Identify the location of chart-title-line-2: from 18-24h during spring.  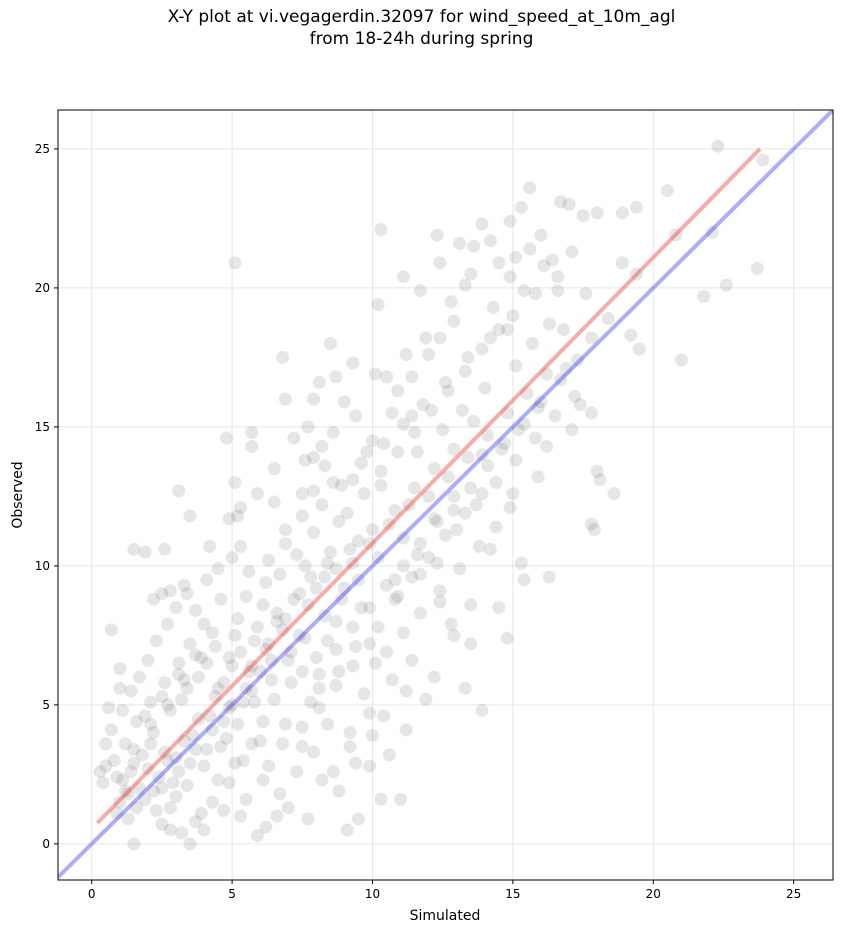
(421, 39).